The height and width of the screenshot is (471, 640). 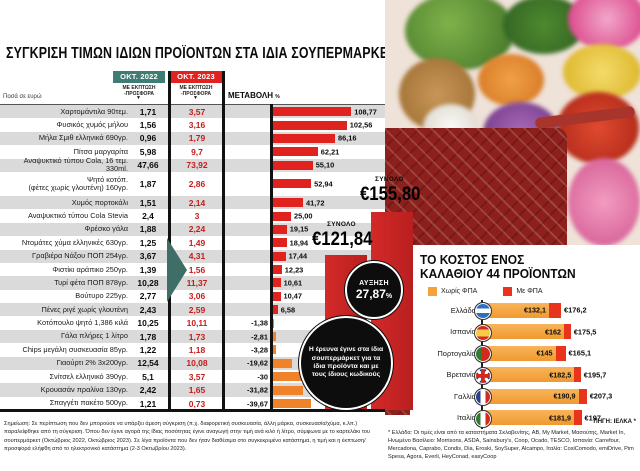 What do you see at coordinates (90, 269) in the screenshot?
I see `product-label: Φιστίκι αράπικο 250γρ.` at bounding box center [90, 269].